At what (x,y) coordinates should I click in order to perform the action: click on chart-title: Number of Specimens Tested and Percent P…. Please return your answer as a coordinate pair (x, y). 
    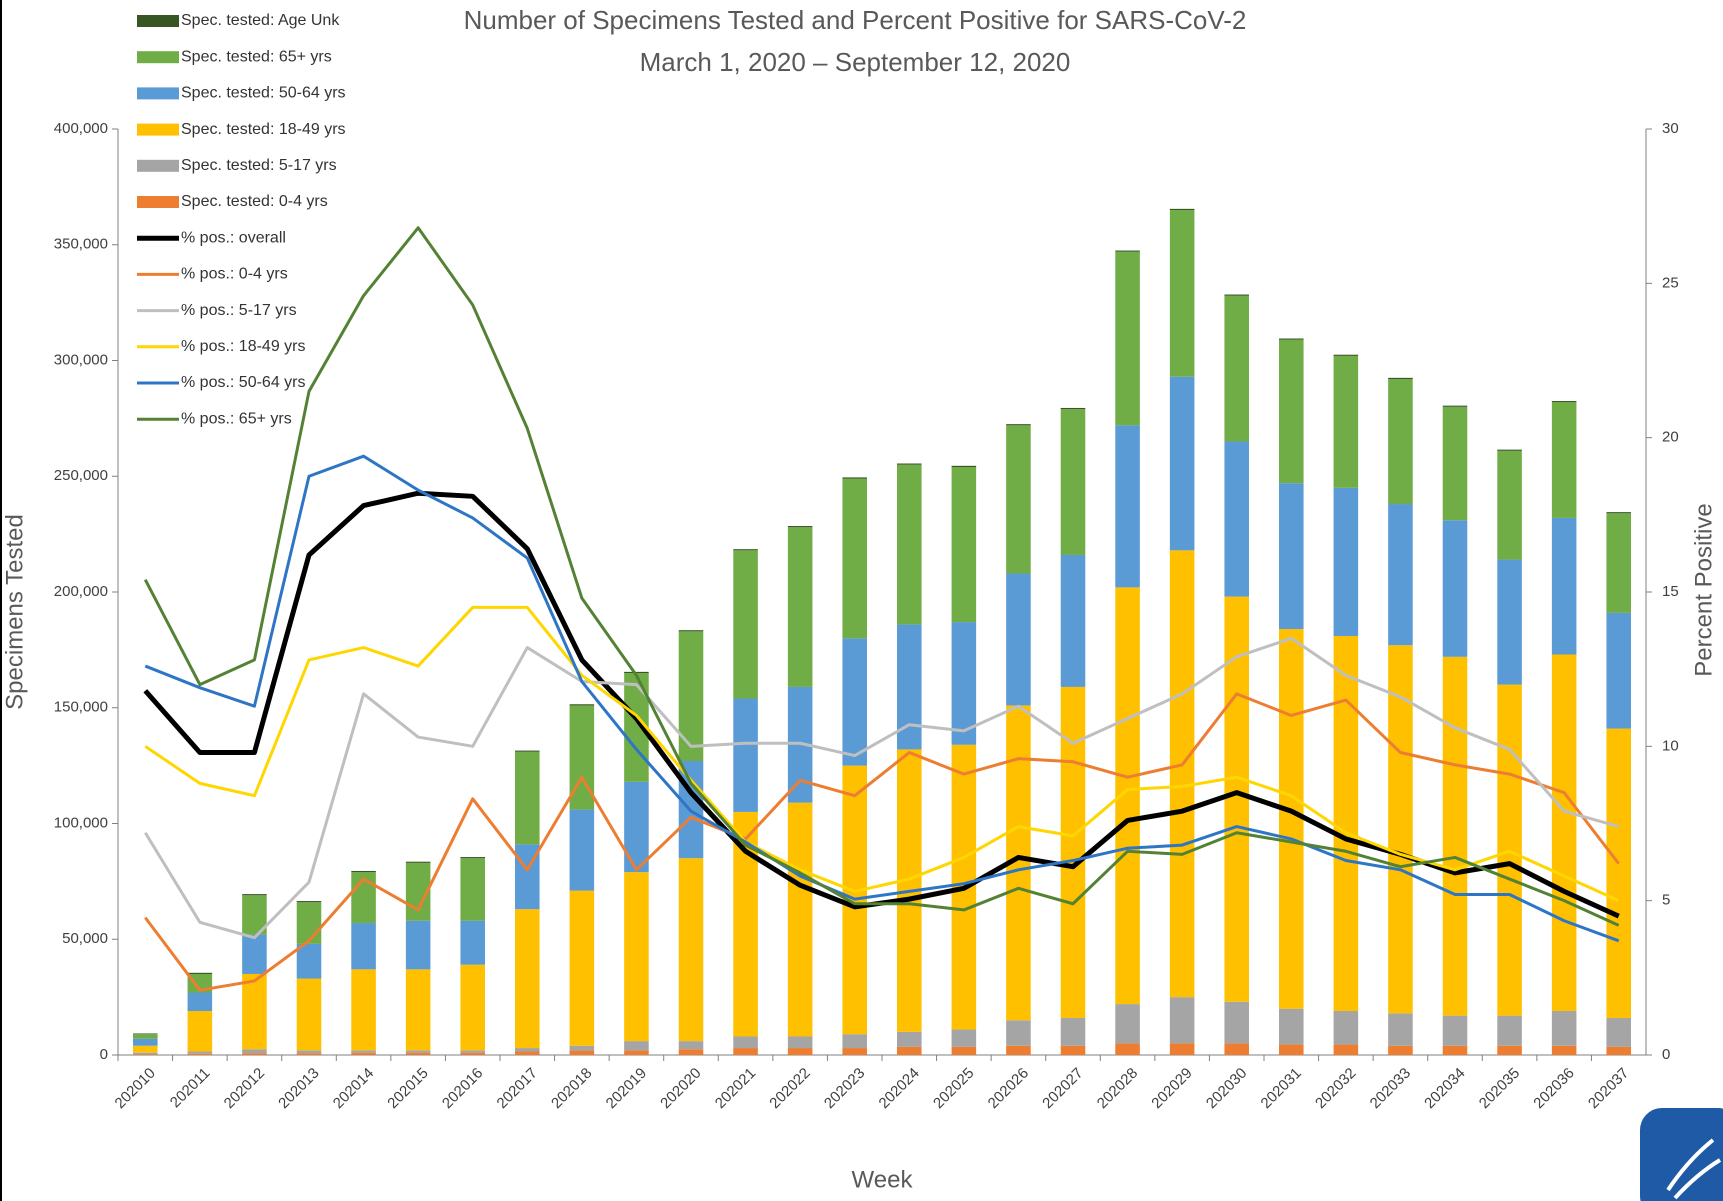
    Looking at the image, I should click on (855, 20).